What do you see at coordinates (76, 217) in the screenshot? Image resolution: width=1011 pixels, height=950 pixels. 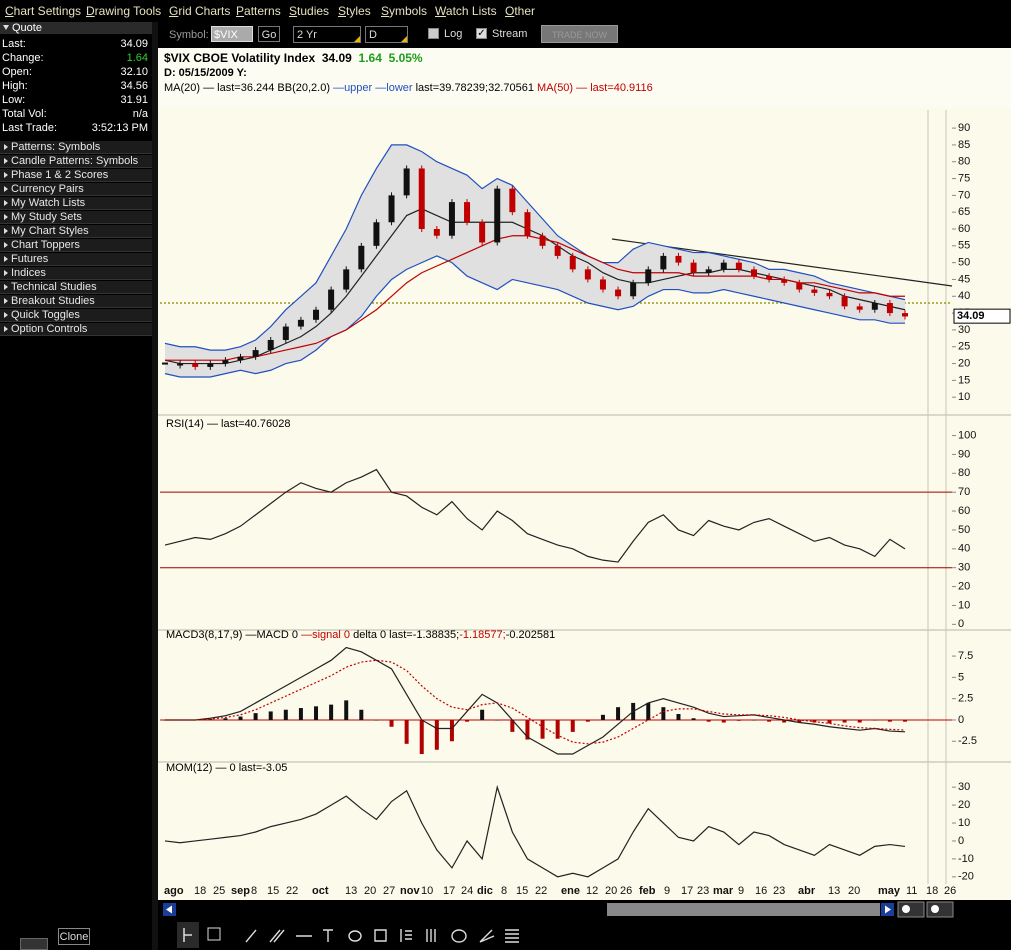 I see `sidebar-item: My Study Sets` at bounding box center [76, 217].